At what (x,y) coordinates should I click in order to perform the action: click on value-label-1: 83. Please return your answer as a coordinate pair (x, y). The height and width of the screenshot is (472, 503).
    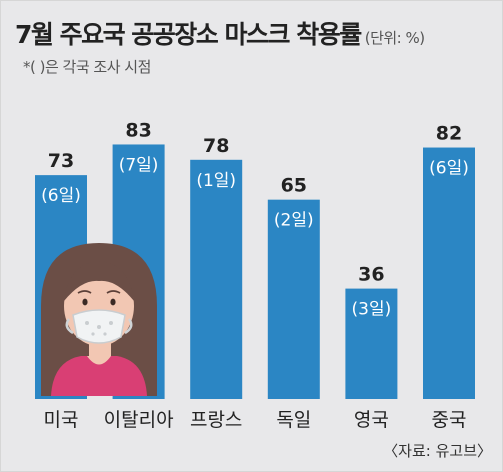
    Looking at the image, I should click on (138, 130).